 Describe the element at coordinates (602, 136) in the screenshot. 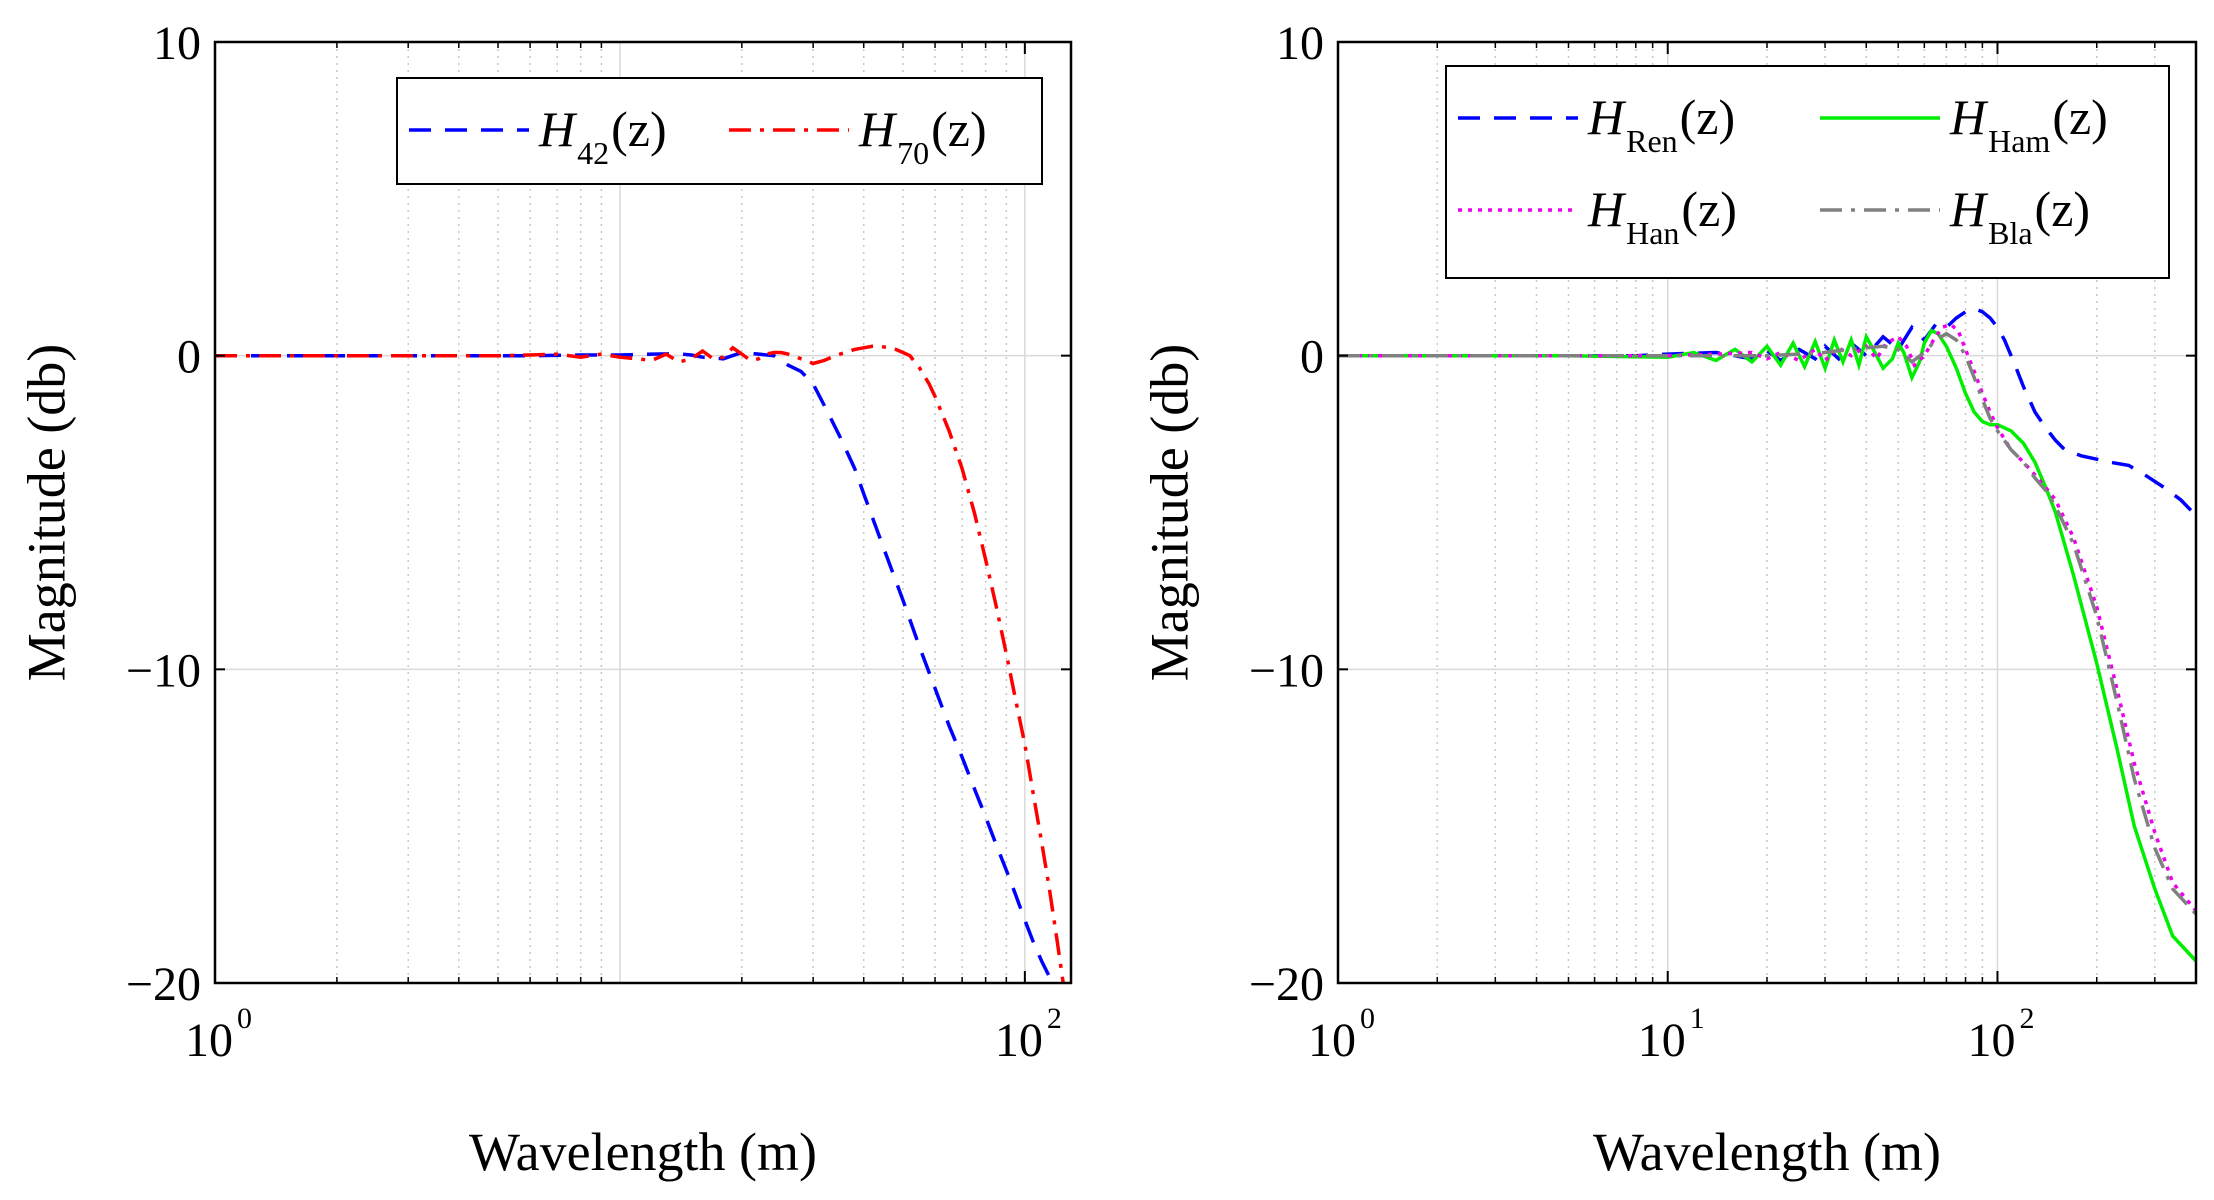

I see `legend-label-42: H42(z)` at that location.